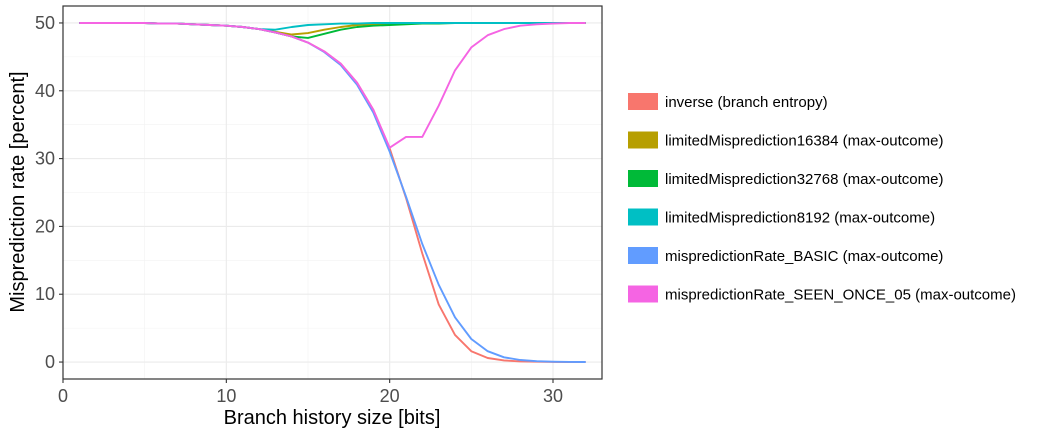 Image resolution: width=1051 pixels, height=435 pixels. What do you see at coordinates (746, 102) in the screenshot?
I see `legend-label-1: inverse (branch entropy)` at bounding box center [746, 102].